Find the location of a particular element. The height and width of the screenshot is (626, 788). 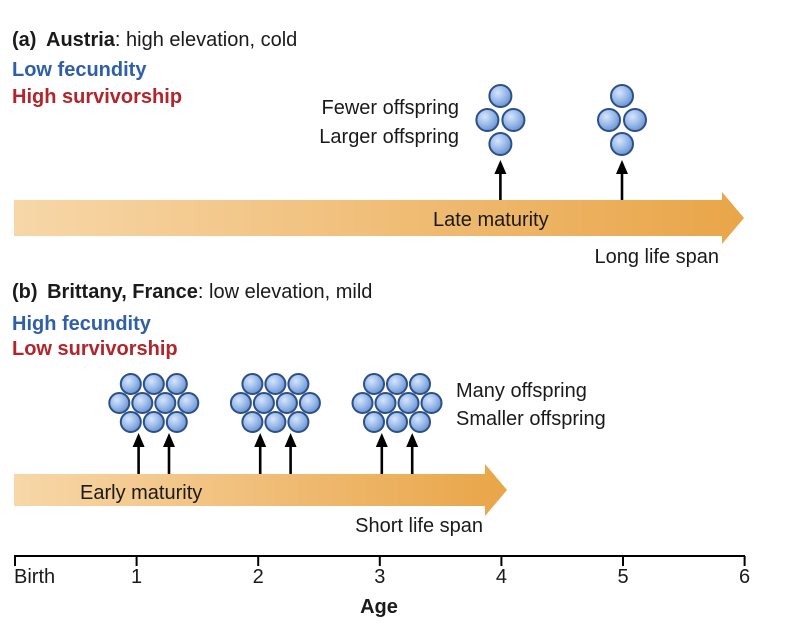

panel-a-description: : high elevation, cold is located at coordinates (206, 40).